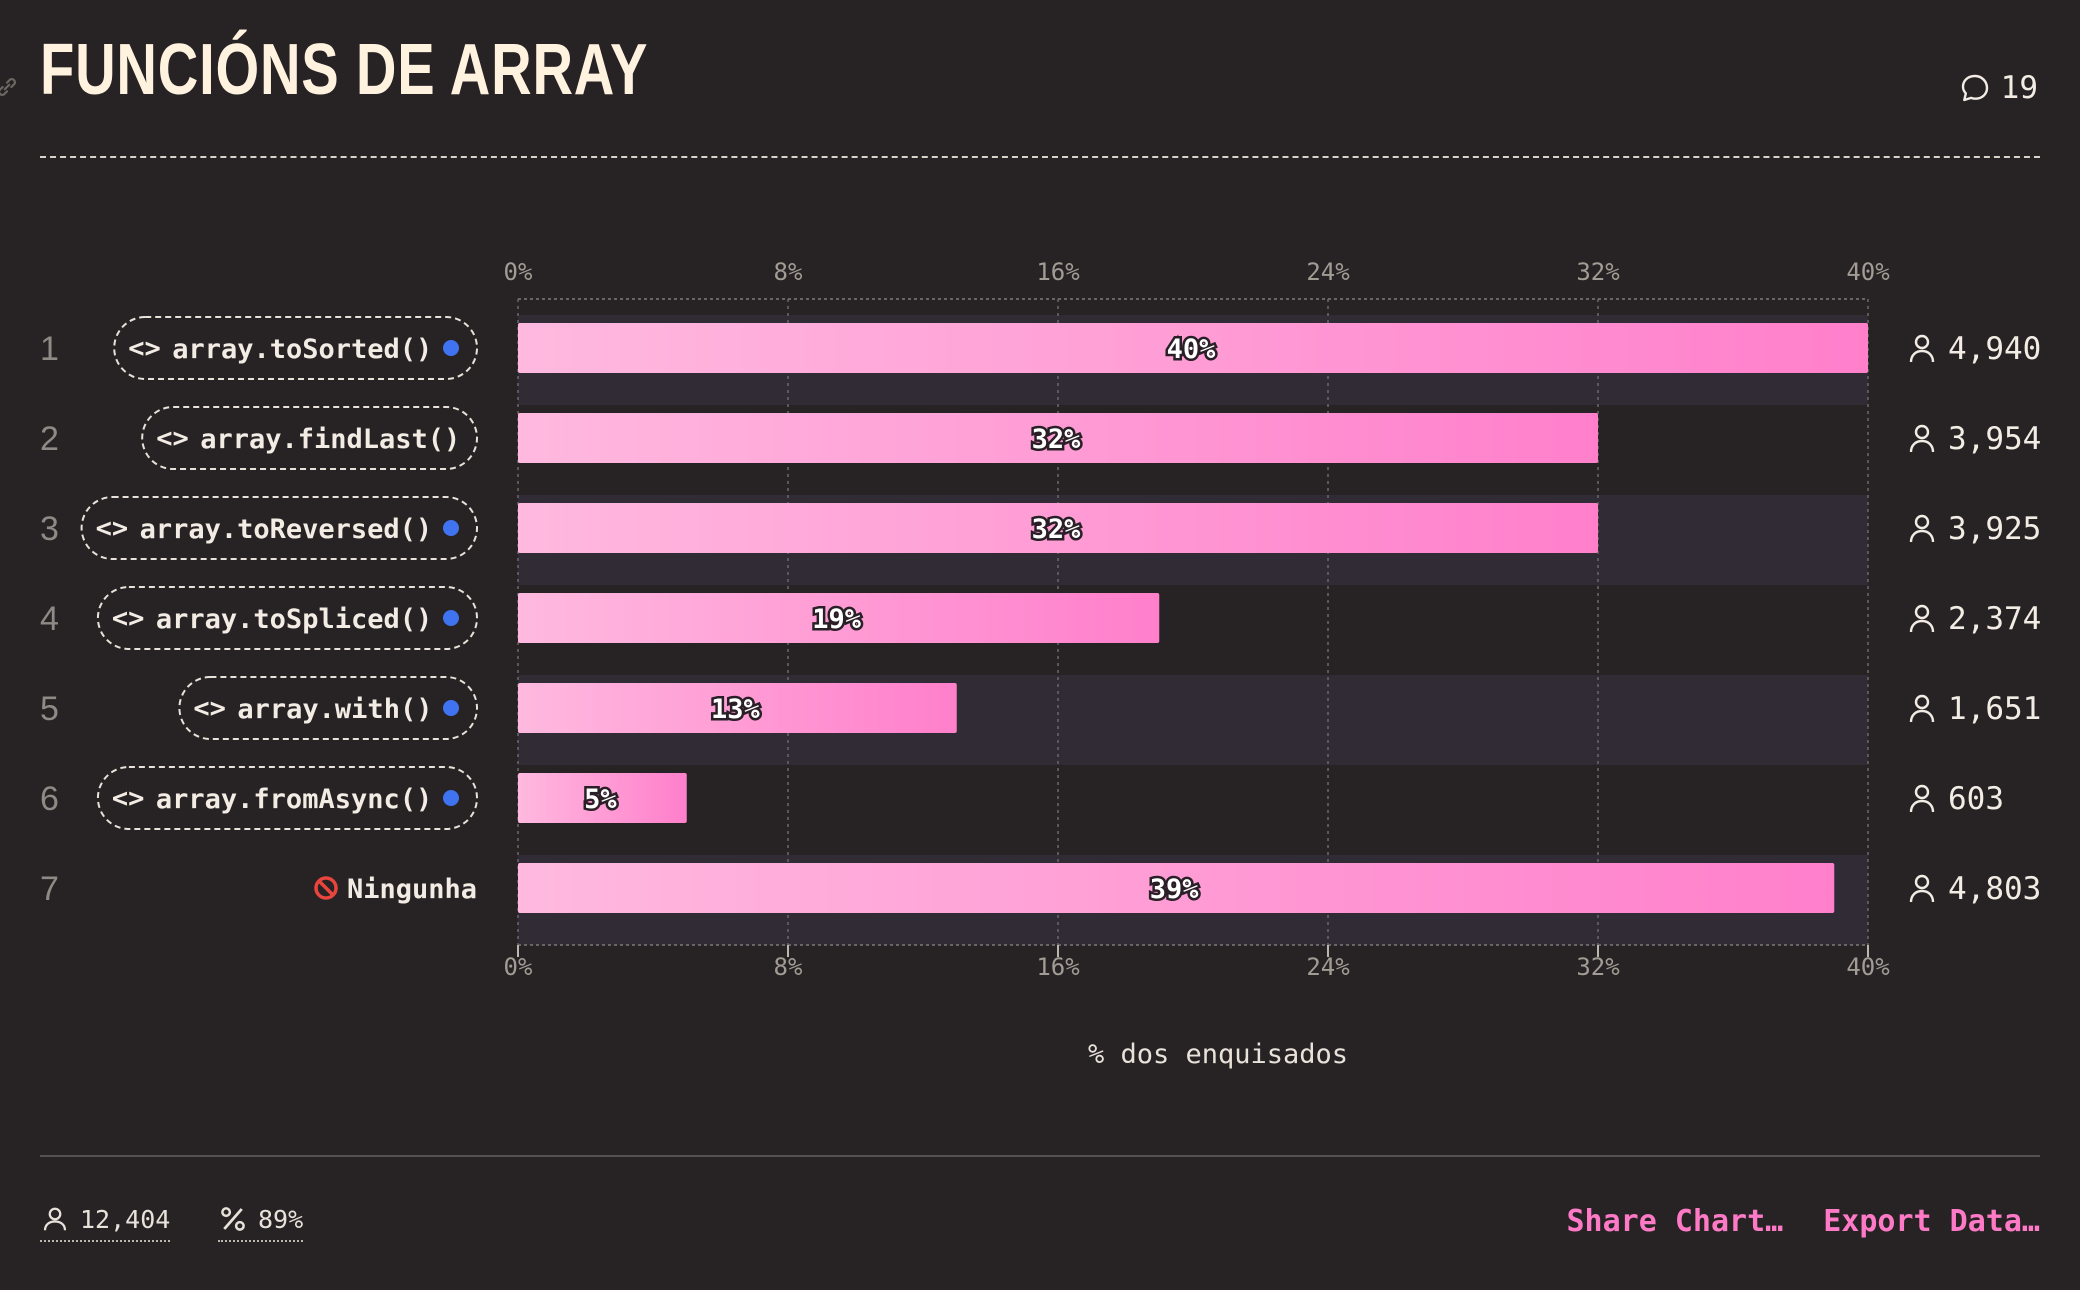 This screenshot has height=1290, width=2080. I want to click on rank-number: 5, so click(49, 709).